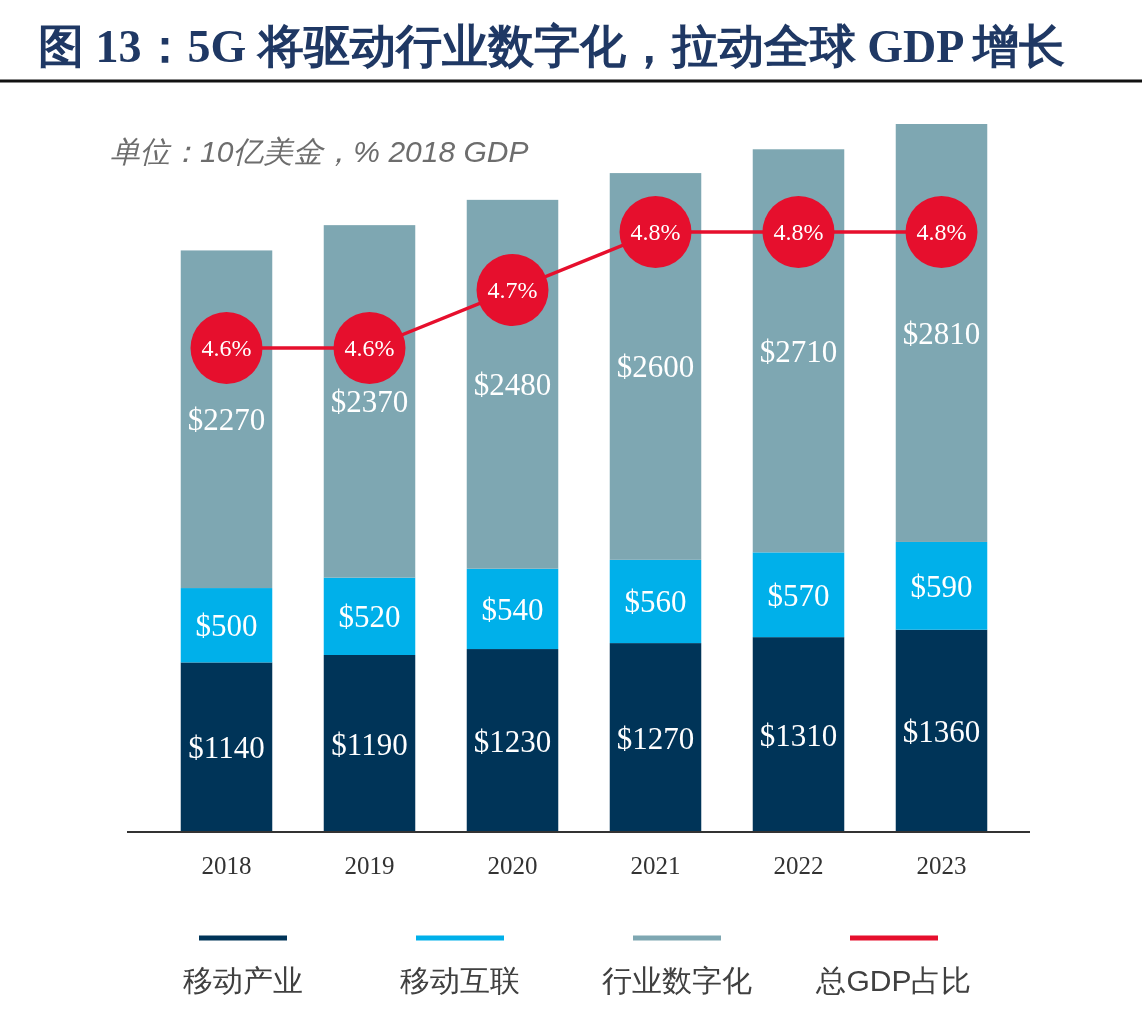  Describe the element at coordinates (243, 980) in the screenshot. I see `legend-label: 移动产业` at that location.